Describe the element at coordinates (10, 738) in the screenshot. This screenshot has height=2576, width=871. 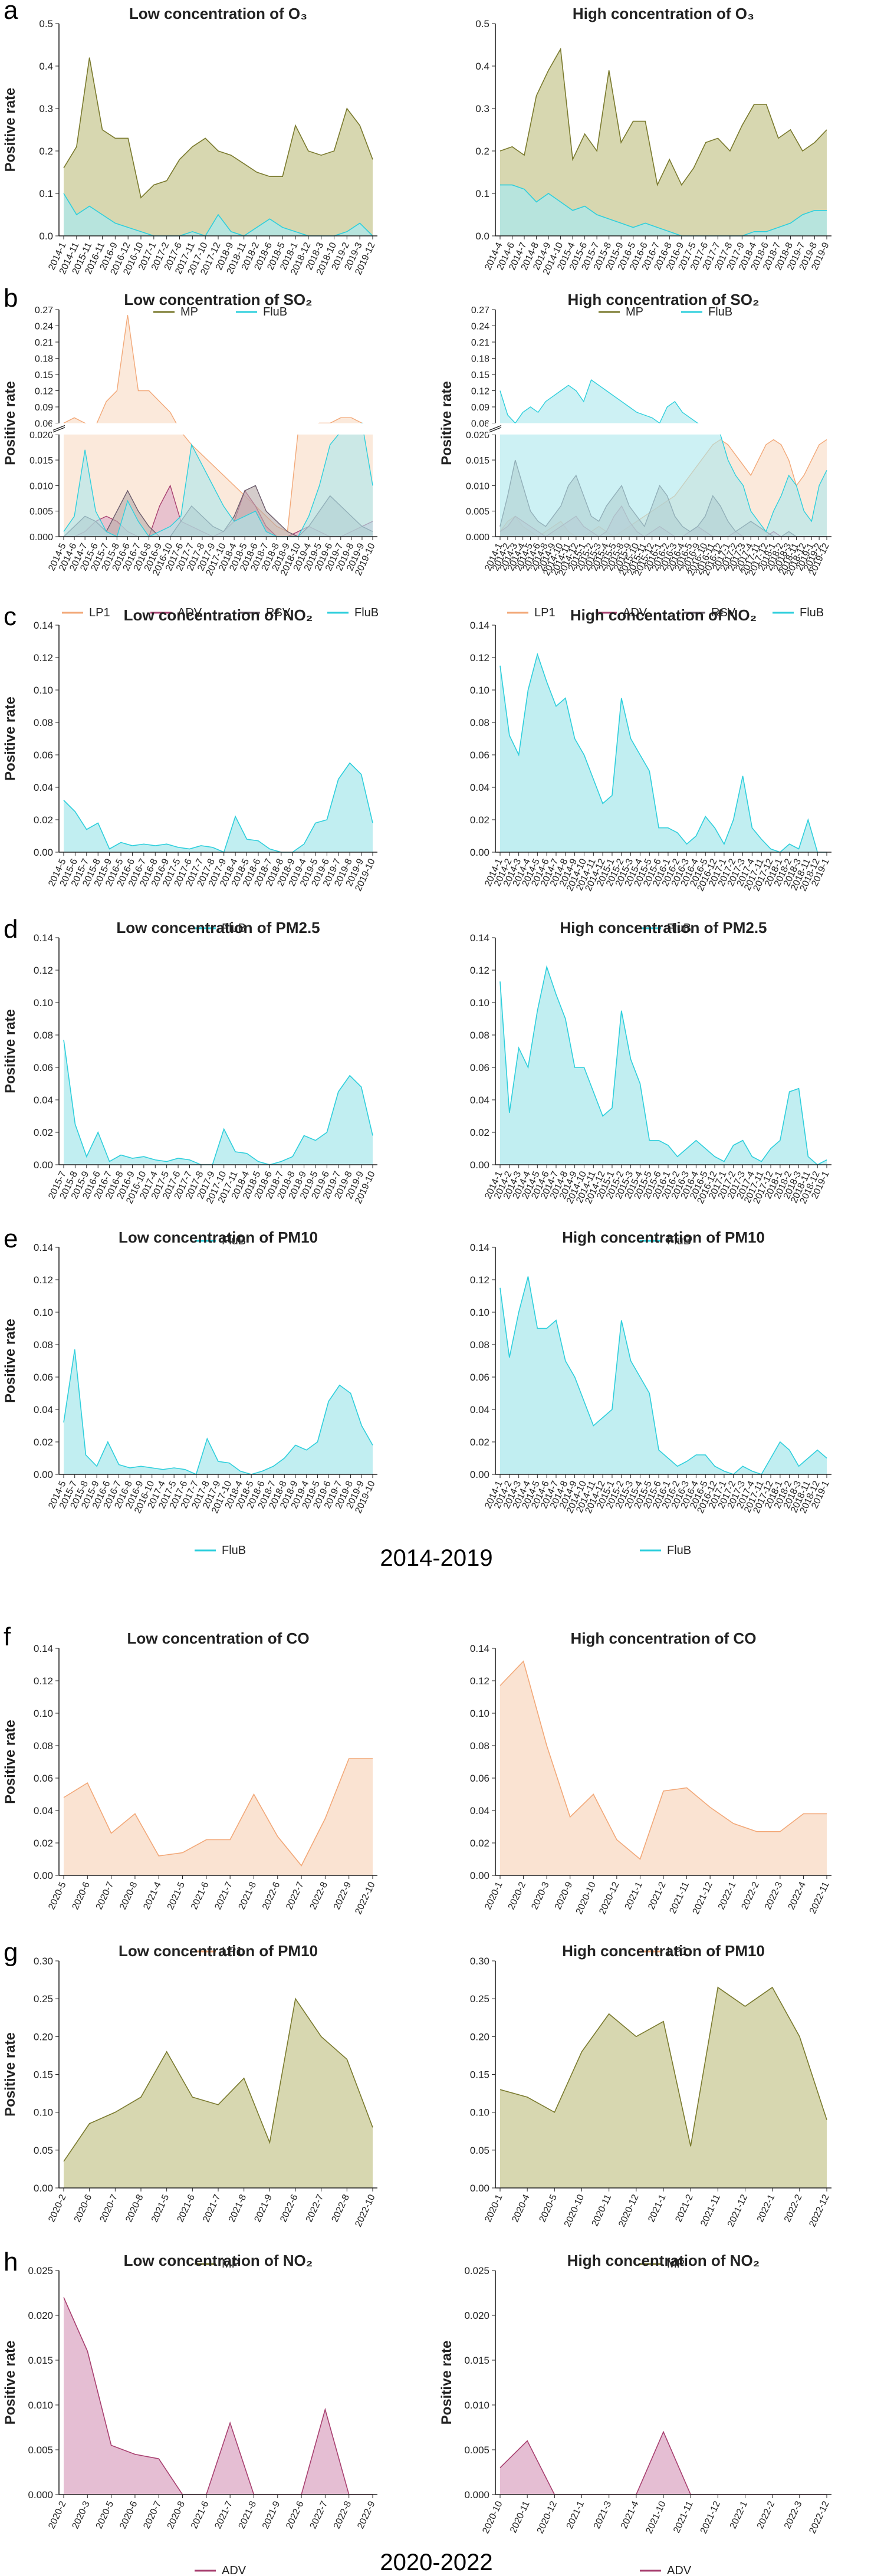
I see `c1-y-axis-label: Positive rate` at that location.